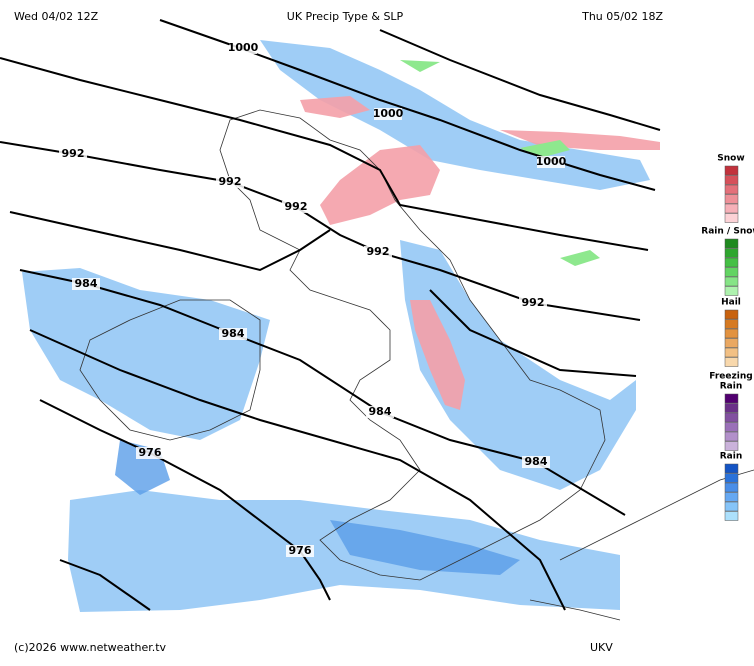 The height and width of the screenshot is (666, 754). What do you see at coordinates (345, 16) in the screenshot?
I see `map-title: UK Precip Type & SLP` at bounding box center [345, 16].